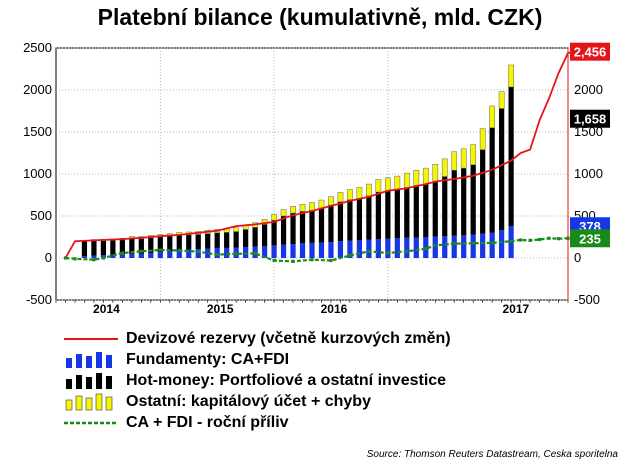 This screenshot has width=640, height=464. I want to click on y-tick-label-left: 500, so click(41, 215).